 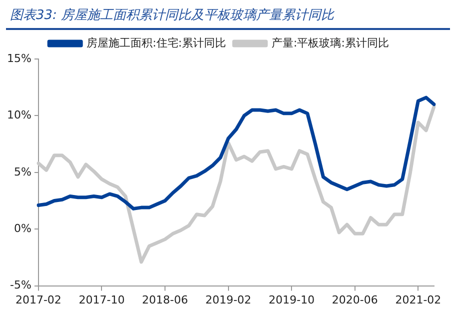 I want to click on x-tick-label: 2020-06, so click(x=355, y=299).